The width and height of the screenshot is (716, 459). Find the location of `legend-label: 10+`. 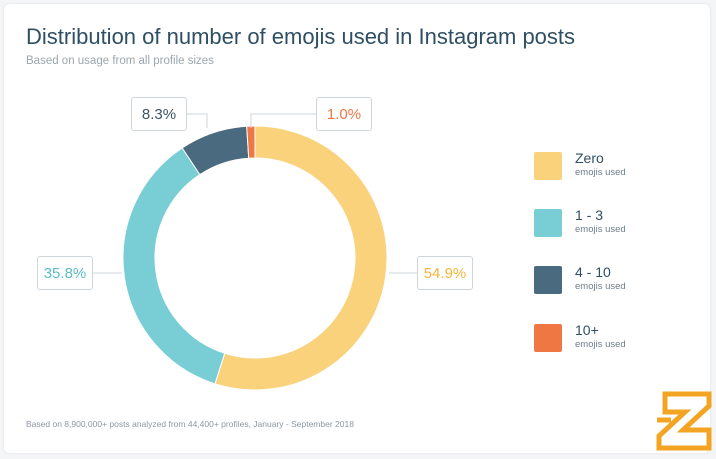

legend-label: 10+ is located at coordinates (587, 330).